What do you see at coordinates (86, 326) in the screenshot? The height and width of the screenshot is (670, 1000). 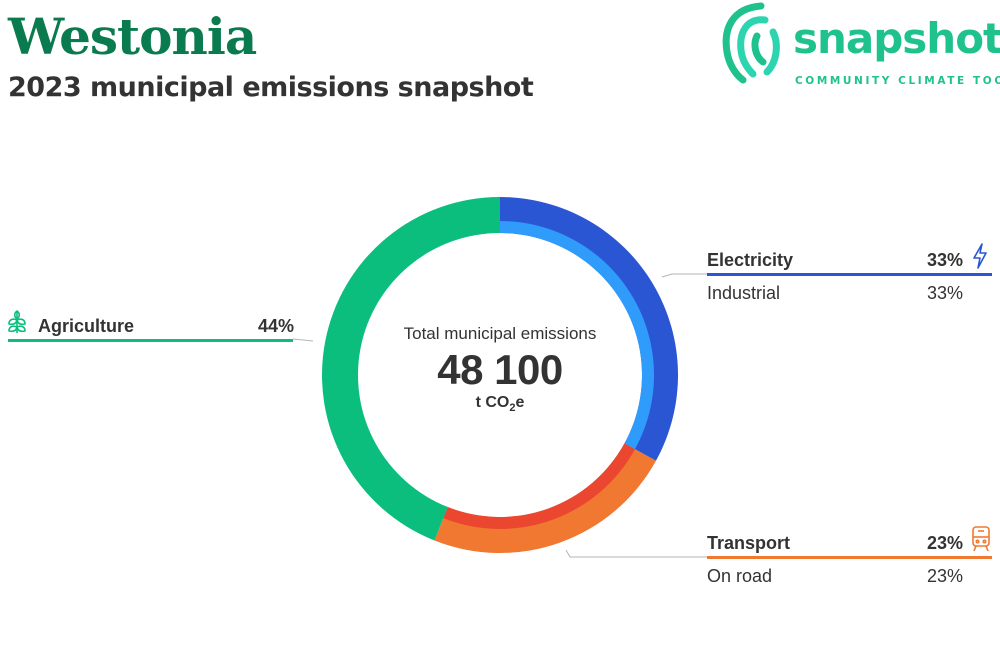 I see `agriculture-label: Agriculture` at bounding box center [86, 326].